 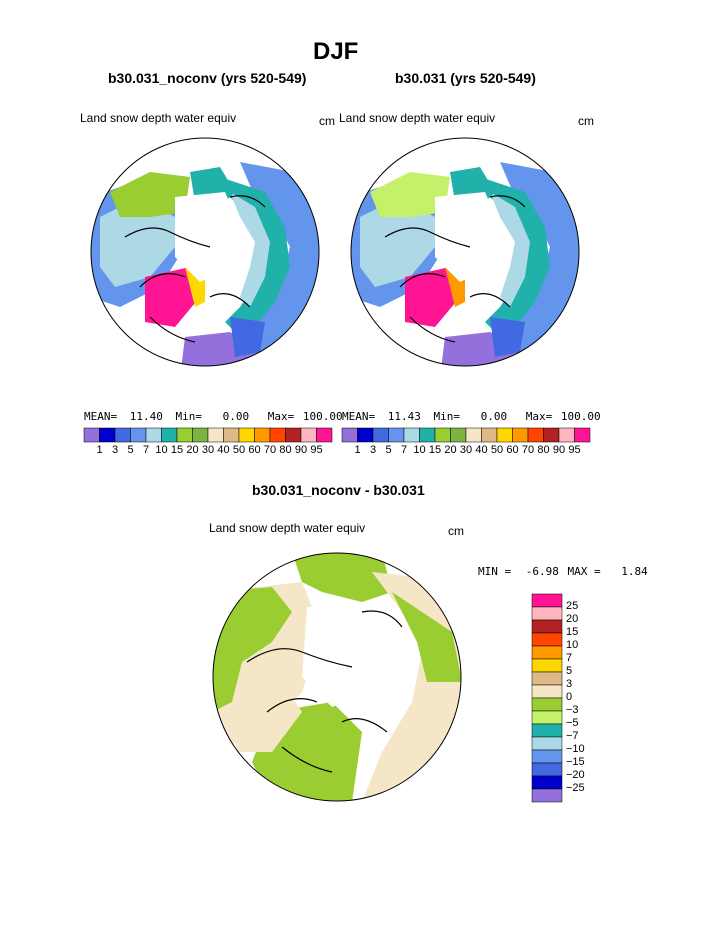 What do you see at coordinates (342, 577) in the screenshot?
I see `diff-region-north` at bounding box center [342, 577].